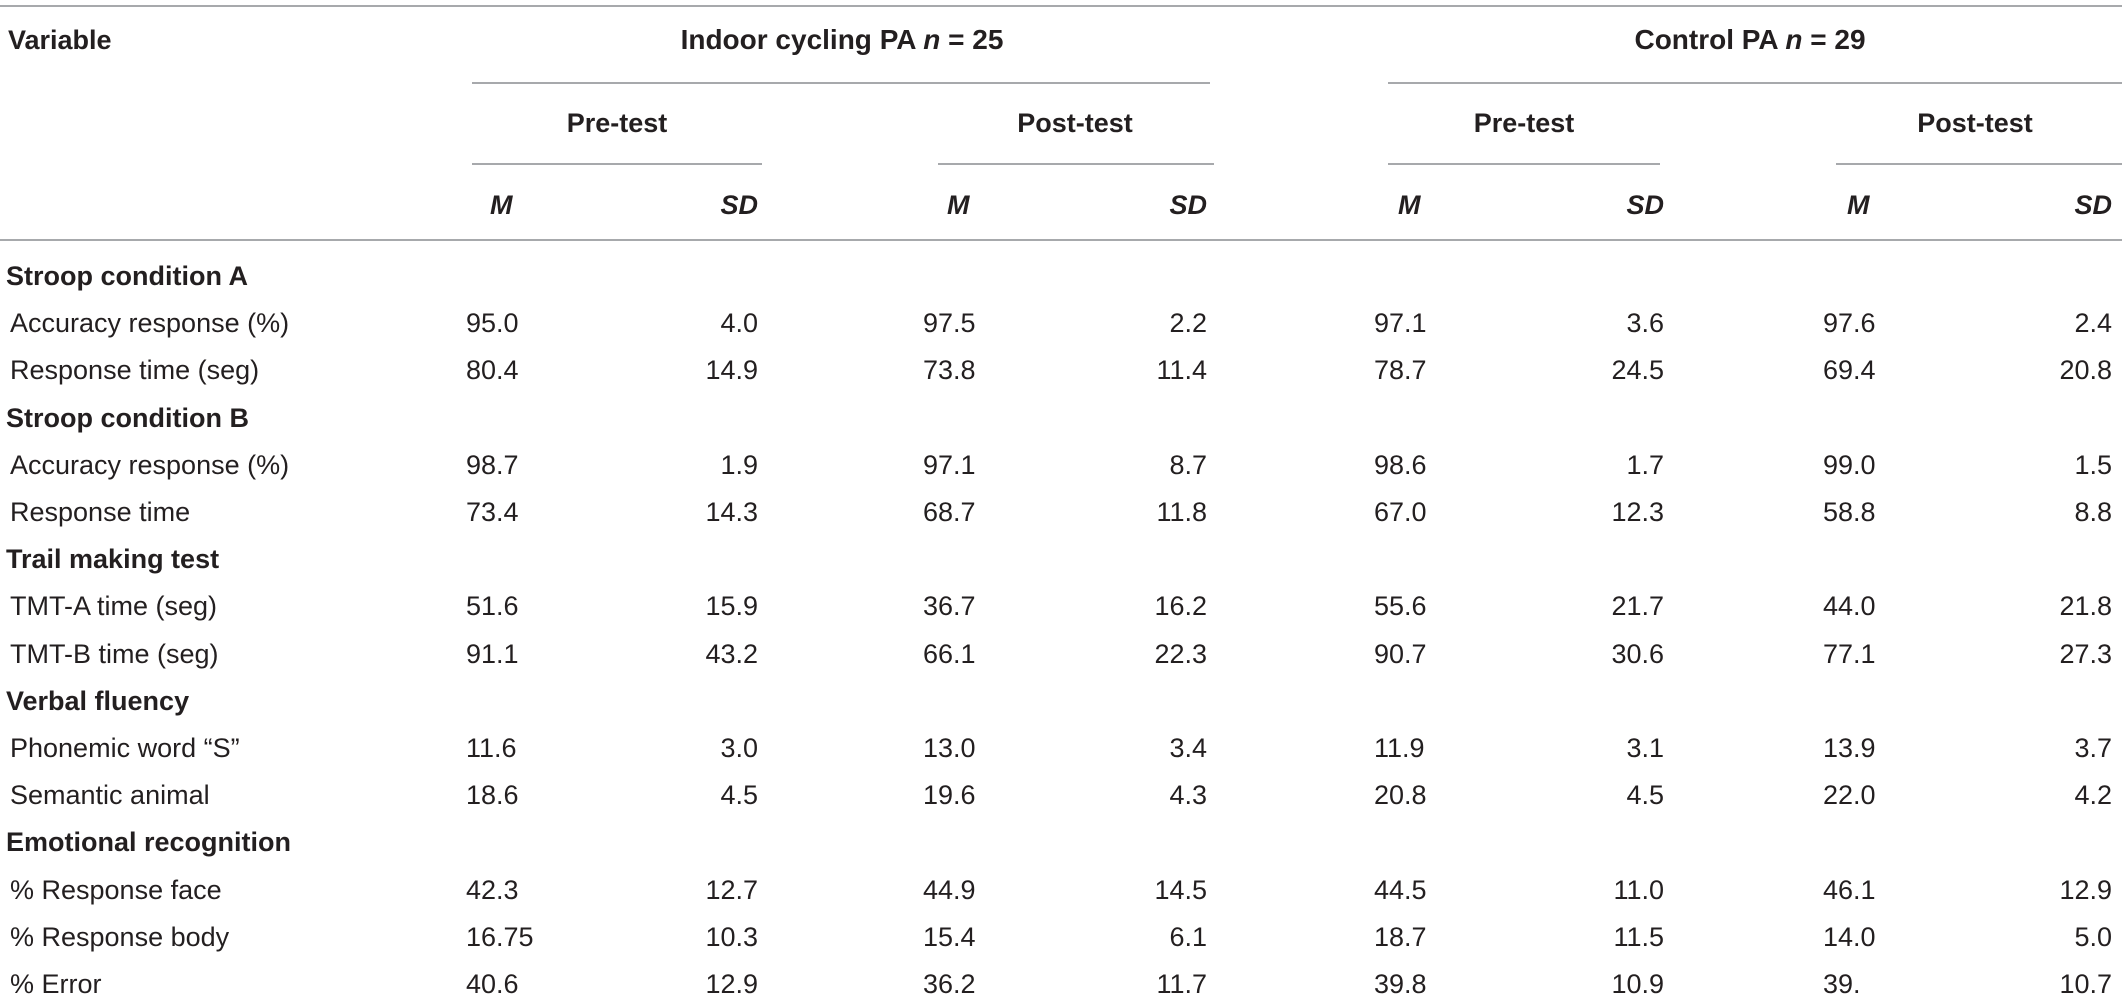 The image size is (2122, 1001). What do you see at coordinates (1749, 40) in the screenshot?
I see `group-header: Control PA n = 29` at bounding box center [1749, 40].